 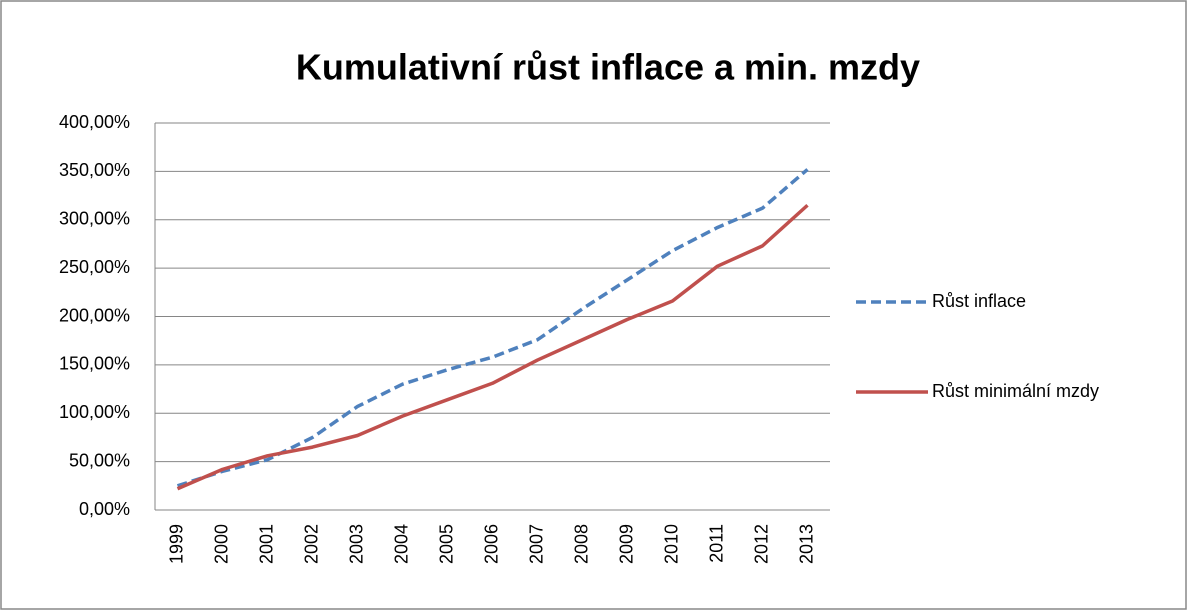 What do you see at coordinates (446, 544) in the screenshot?
I see `x-tick-label: 2005` at bounding box center [446, 544].